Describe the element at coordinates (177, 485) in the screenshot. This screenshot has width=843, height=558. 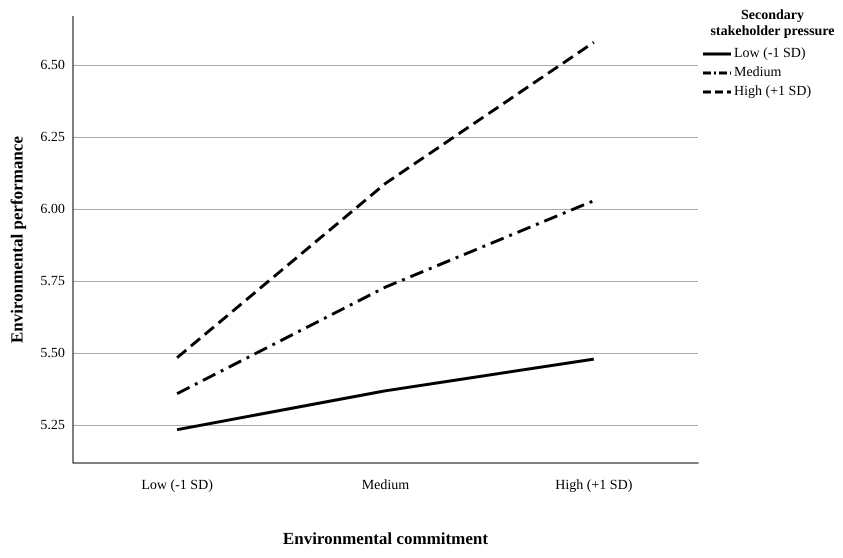
I see `x-tick-label: Low (-1 SD)` at that location.